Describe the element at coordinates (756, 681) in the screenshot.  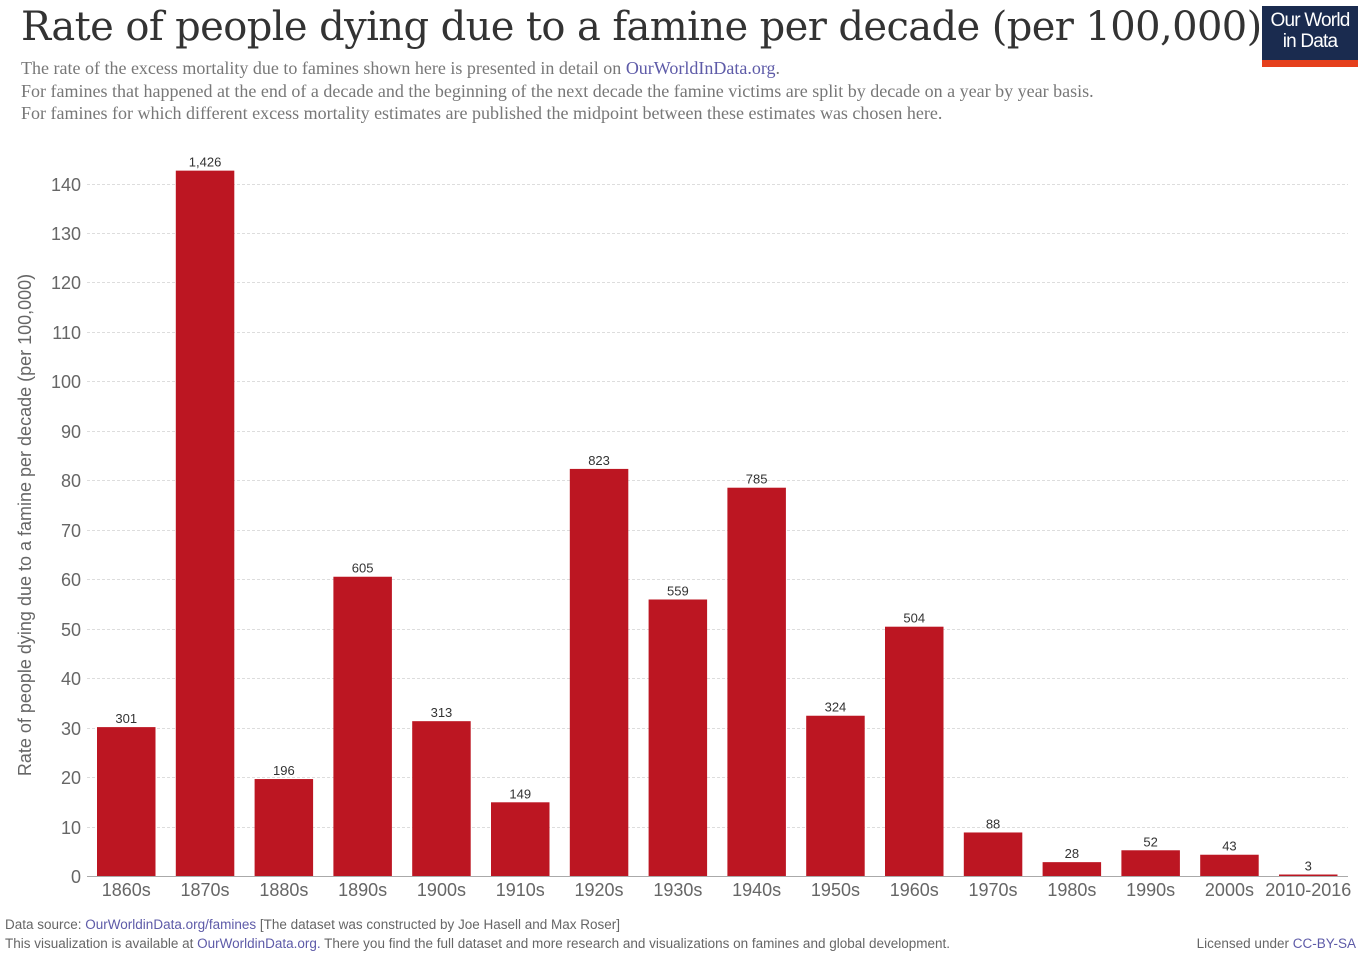
I see `bar-1940s` at that location.